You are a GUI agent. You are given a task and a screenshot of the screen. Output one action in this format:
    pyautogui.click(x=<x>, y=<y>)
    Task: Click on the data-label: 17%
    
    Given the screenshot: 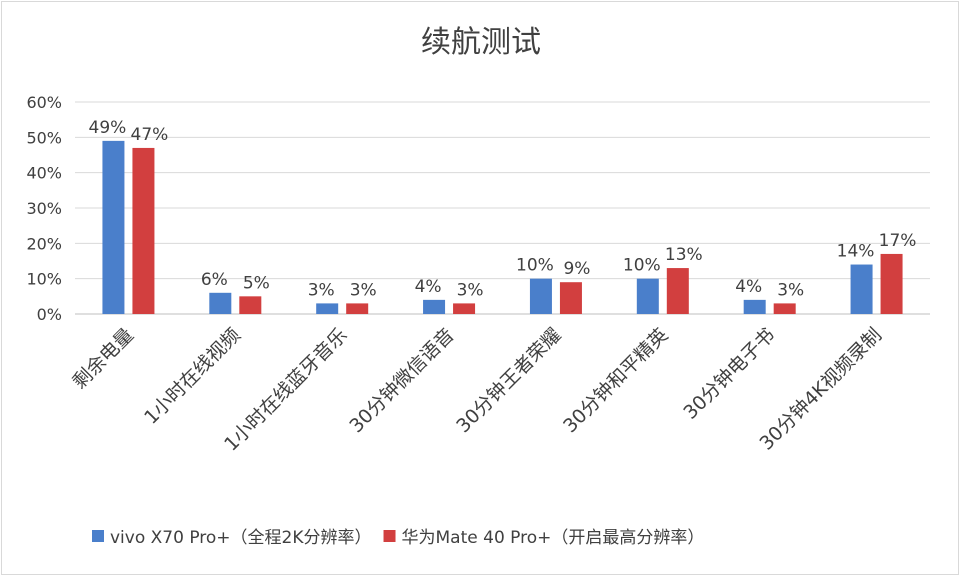 What is the action you would take?
    pyautogui.click(x=898, y=241)
    